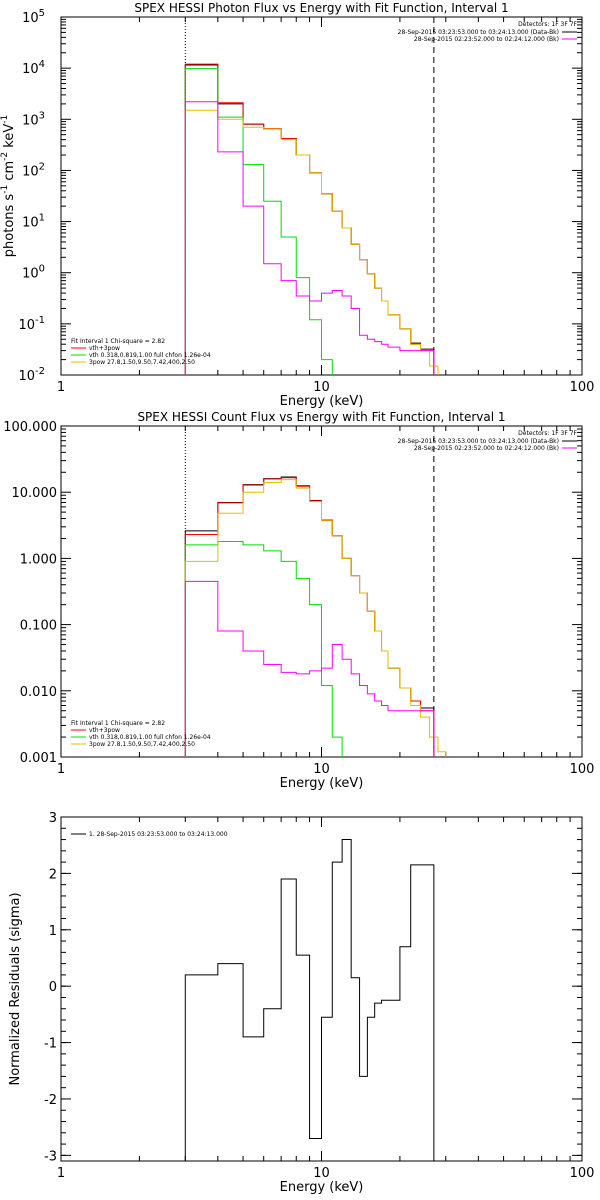  What do you see at coordinates (38, 626) in the screenshot?
I see `y-tick-label: 0.100` at bounding box center [38, 626].